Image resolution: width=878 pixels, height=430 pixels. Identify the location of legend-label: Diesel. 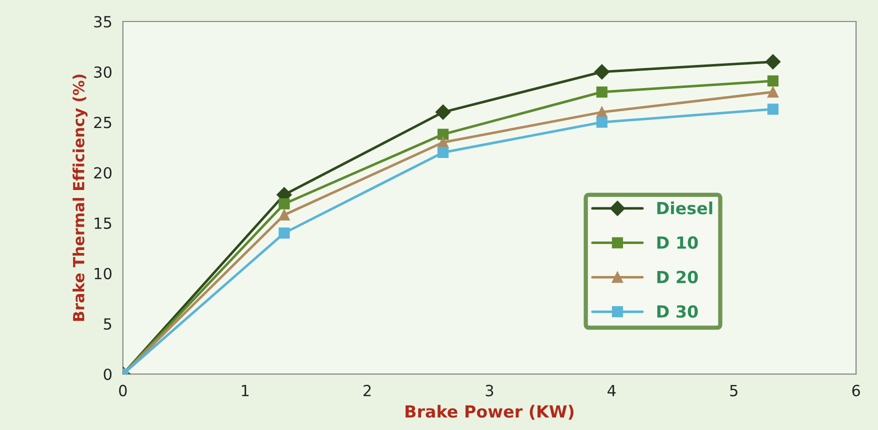
(684, 208).